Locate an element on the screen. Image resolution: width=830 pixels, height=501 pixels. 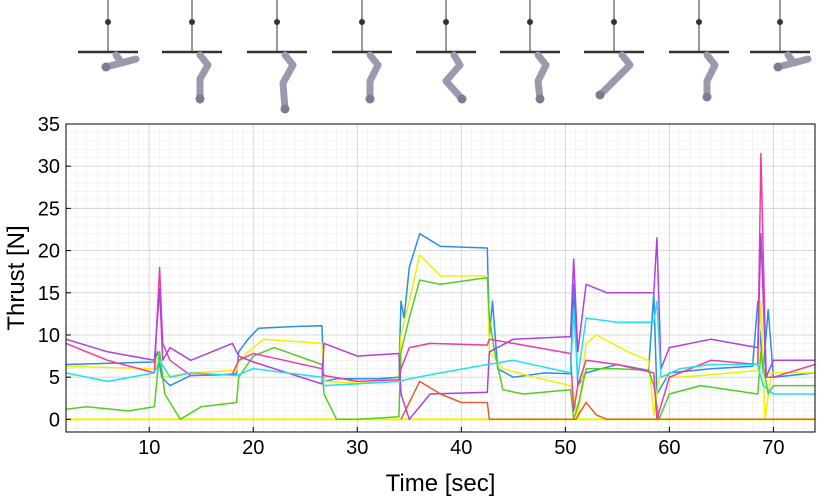
x-tick-label: 10 is located at coordinates (149, 448).